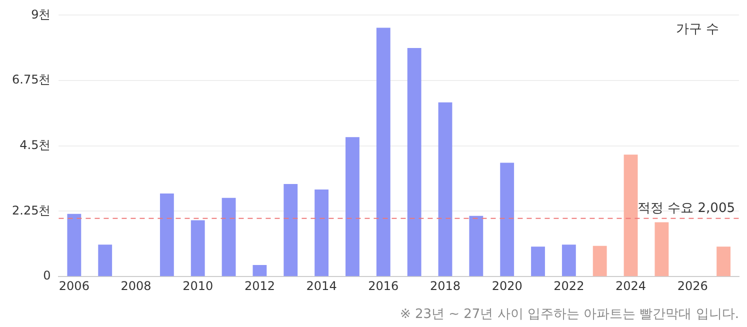 This screenshot has height=327, width=747. I want to click on x-tick-label: 2024, so click(631, 285).